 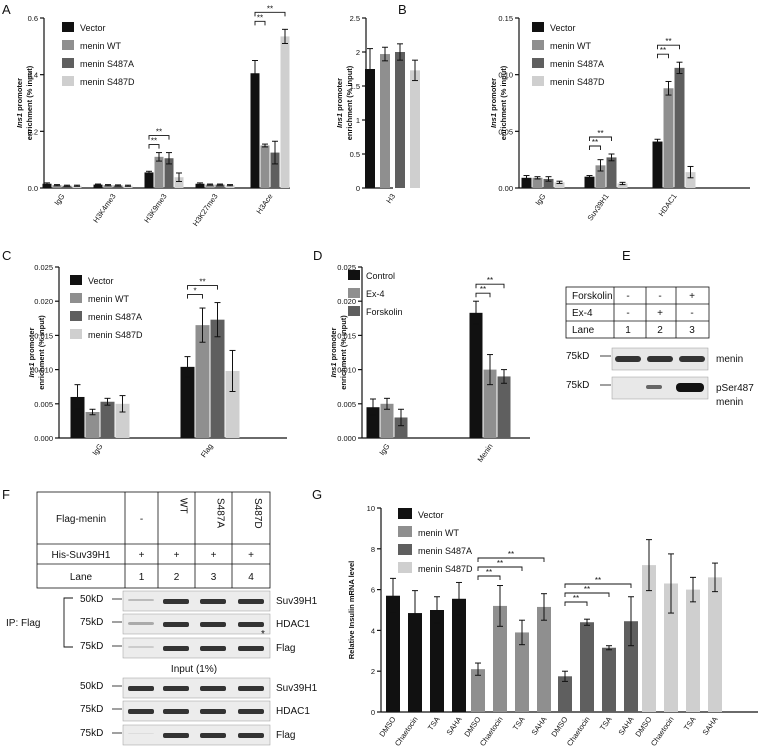 I want to click on x-tick-label: H3Ace, so click(x=264, y=204).